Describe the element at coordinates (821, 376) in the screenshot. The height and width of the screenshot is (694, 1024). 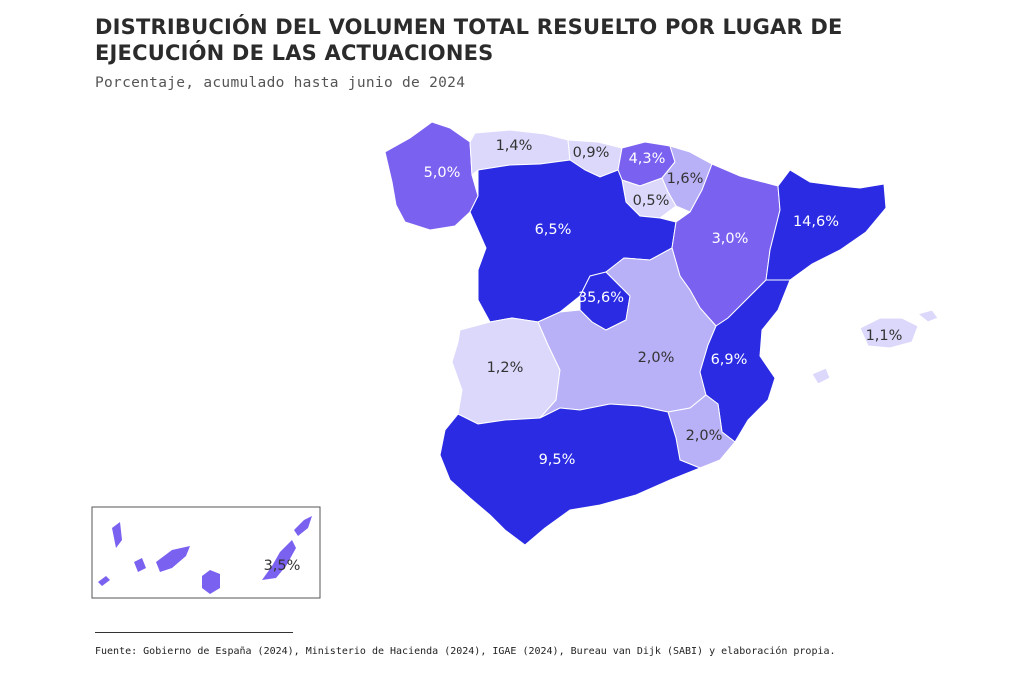
I see `region-baleares-ibiza` at that location.